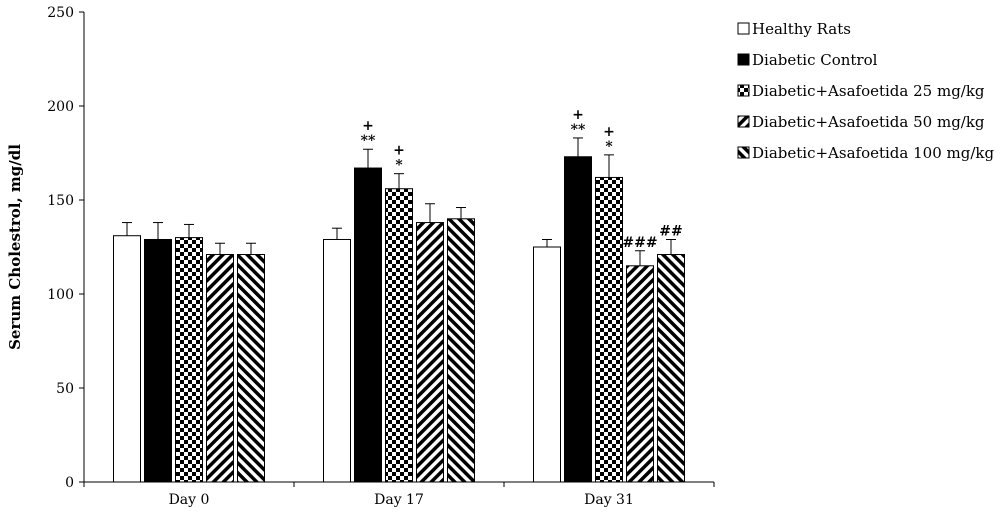 This screenshot has width=1000, height=521. I want to click on legend-entry: Diabetic Control, so click(815, 60).